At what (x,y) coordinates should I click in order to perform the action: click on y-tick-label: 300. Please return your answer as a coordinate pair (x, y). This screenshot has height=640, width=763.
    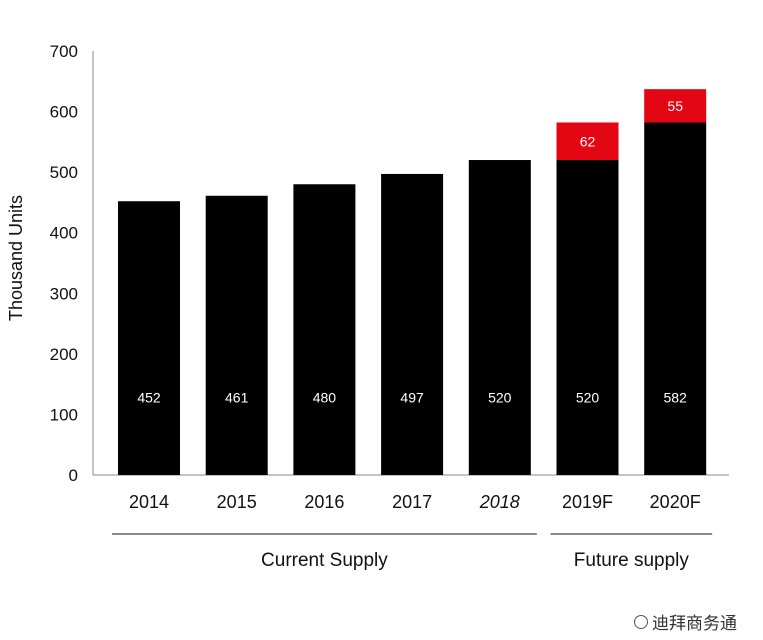
    Looking at the image, I should click on (64, 293).